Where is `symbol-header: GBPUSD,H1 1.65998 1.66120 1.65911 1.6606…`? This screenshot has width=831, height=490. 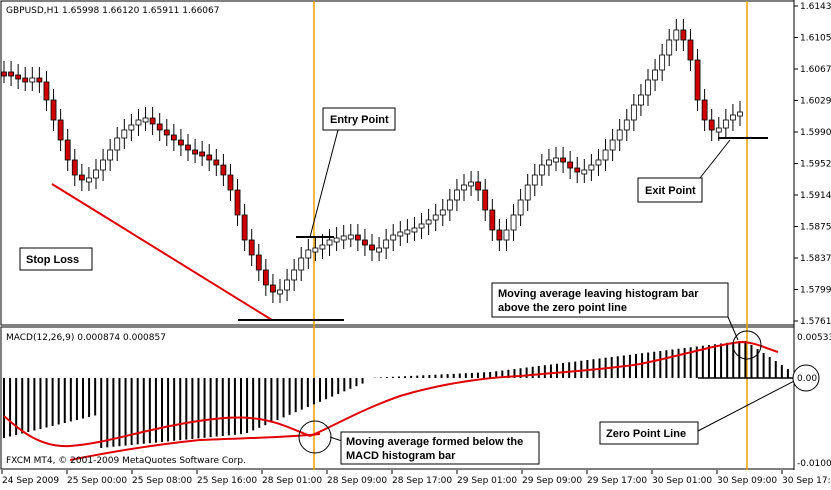 symbol-header: GBPUSD,H1 1.65998 1.66120 1.65911 1.6606… is located at coordinates (112, 11).